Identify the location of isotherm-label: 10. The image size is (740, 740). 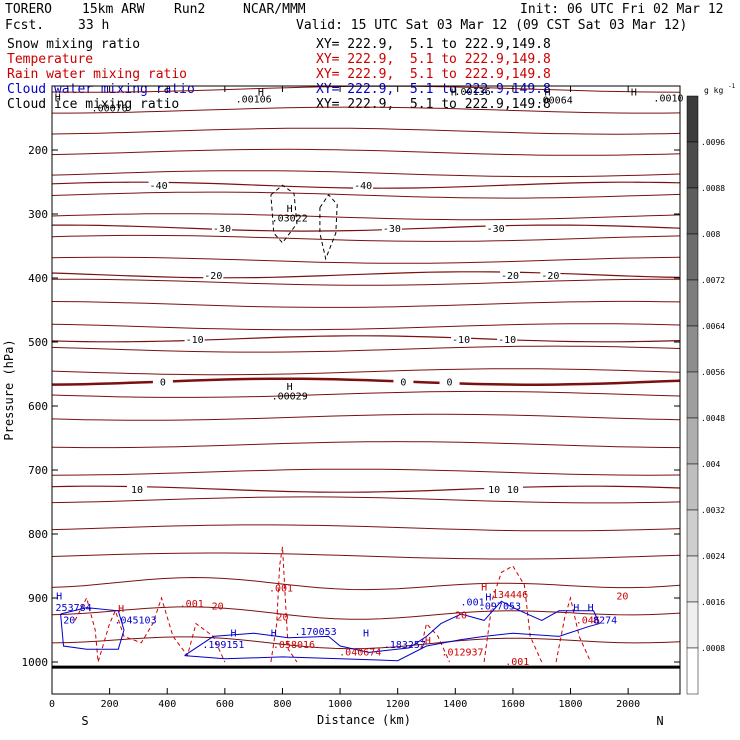
(513, 490).